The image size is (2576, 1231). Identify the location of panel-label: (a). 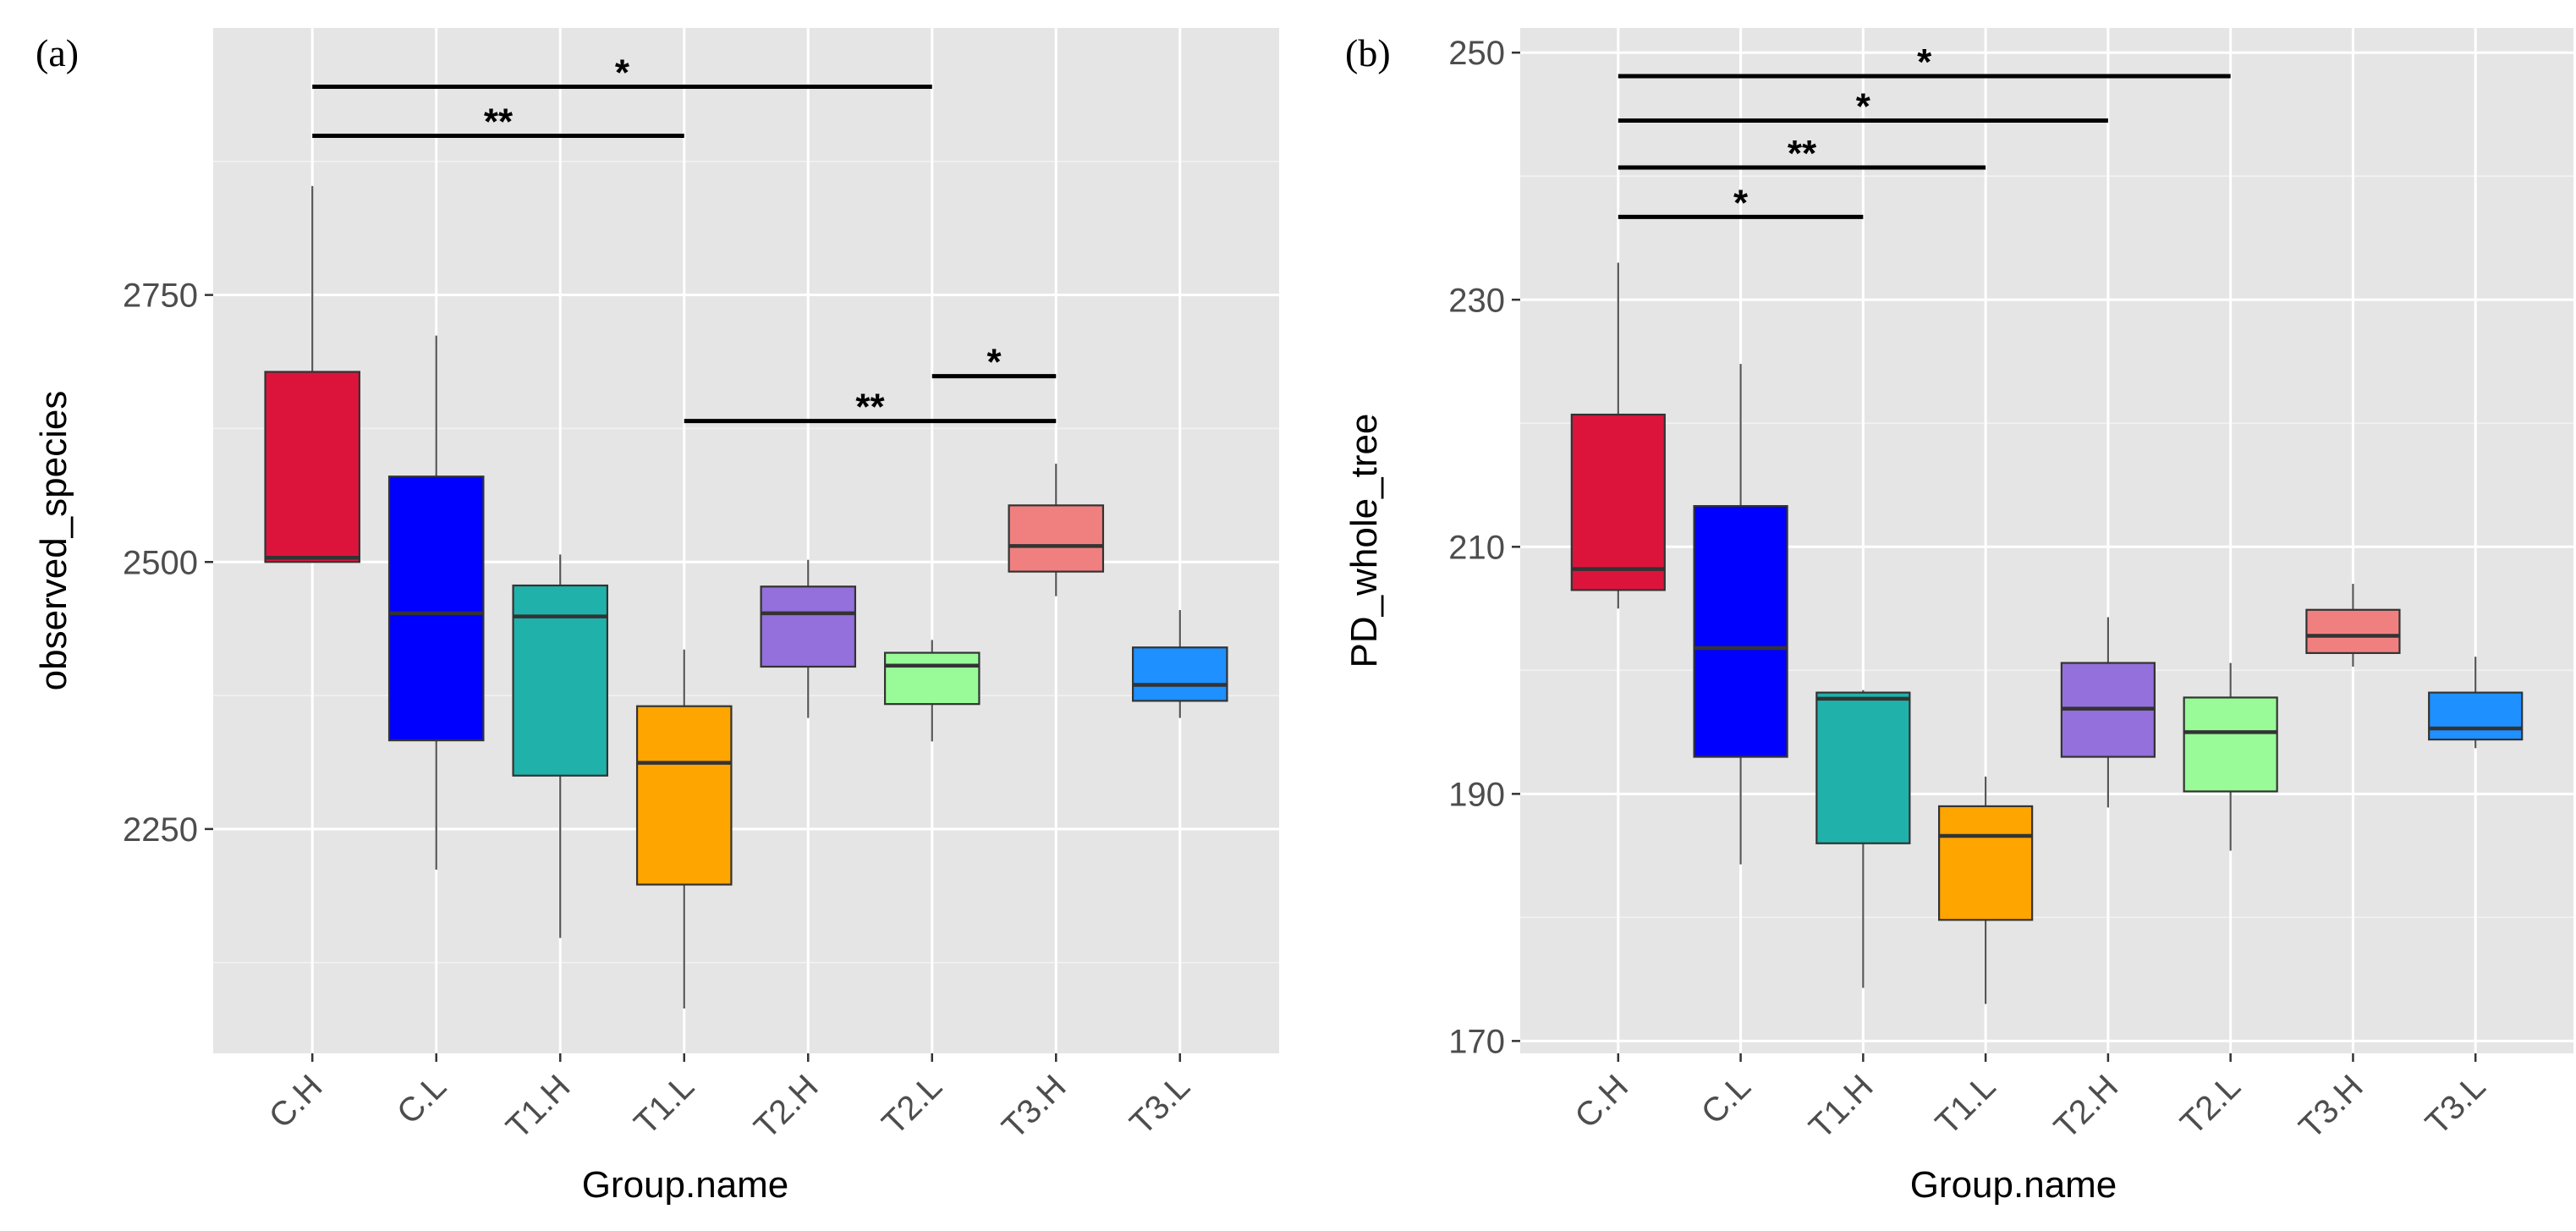
(57, 52).